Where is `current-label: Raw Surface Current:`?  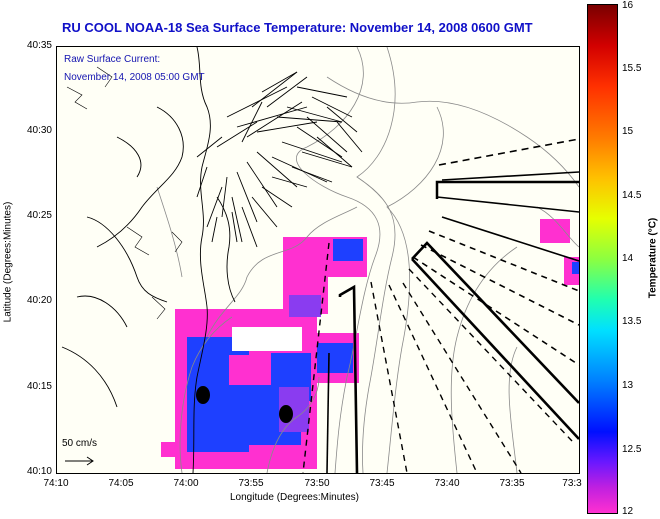
current-label: Raw Surface Current: is located at coordinates (112, 59).